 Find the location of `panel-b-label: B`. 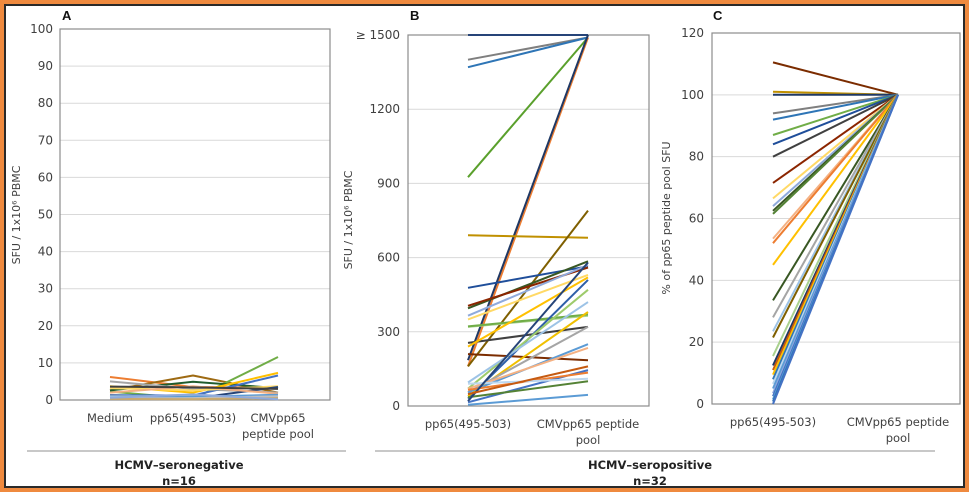

panel-b-label: B is located at coordinates (414, 15).